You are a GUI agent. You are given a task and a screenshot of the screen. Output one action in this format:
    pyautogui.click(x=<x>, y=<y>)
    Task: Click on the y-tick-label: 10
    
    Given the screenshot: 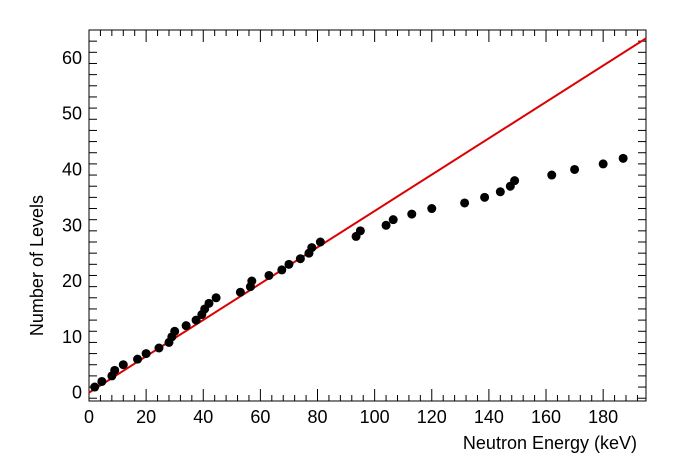 What is the action you would take?
    pyautogui.click(x=72, y=337)
    